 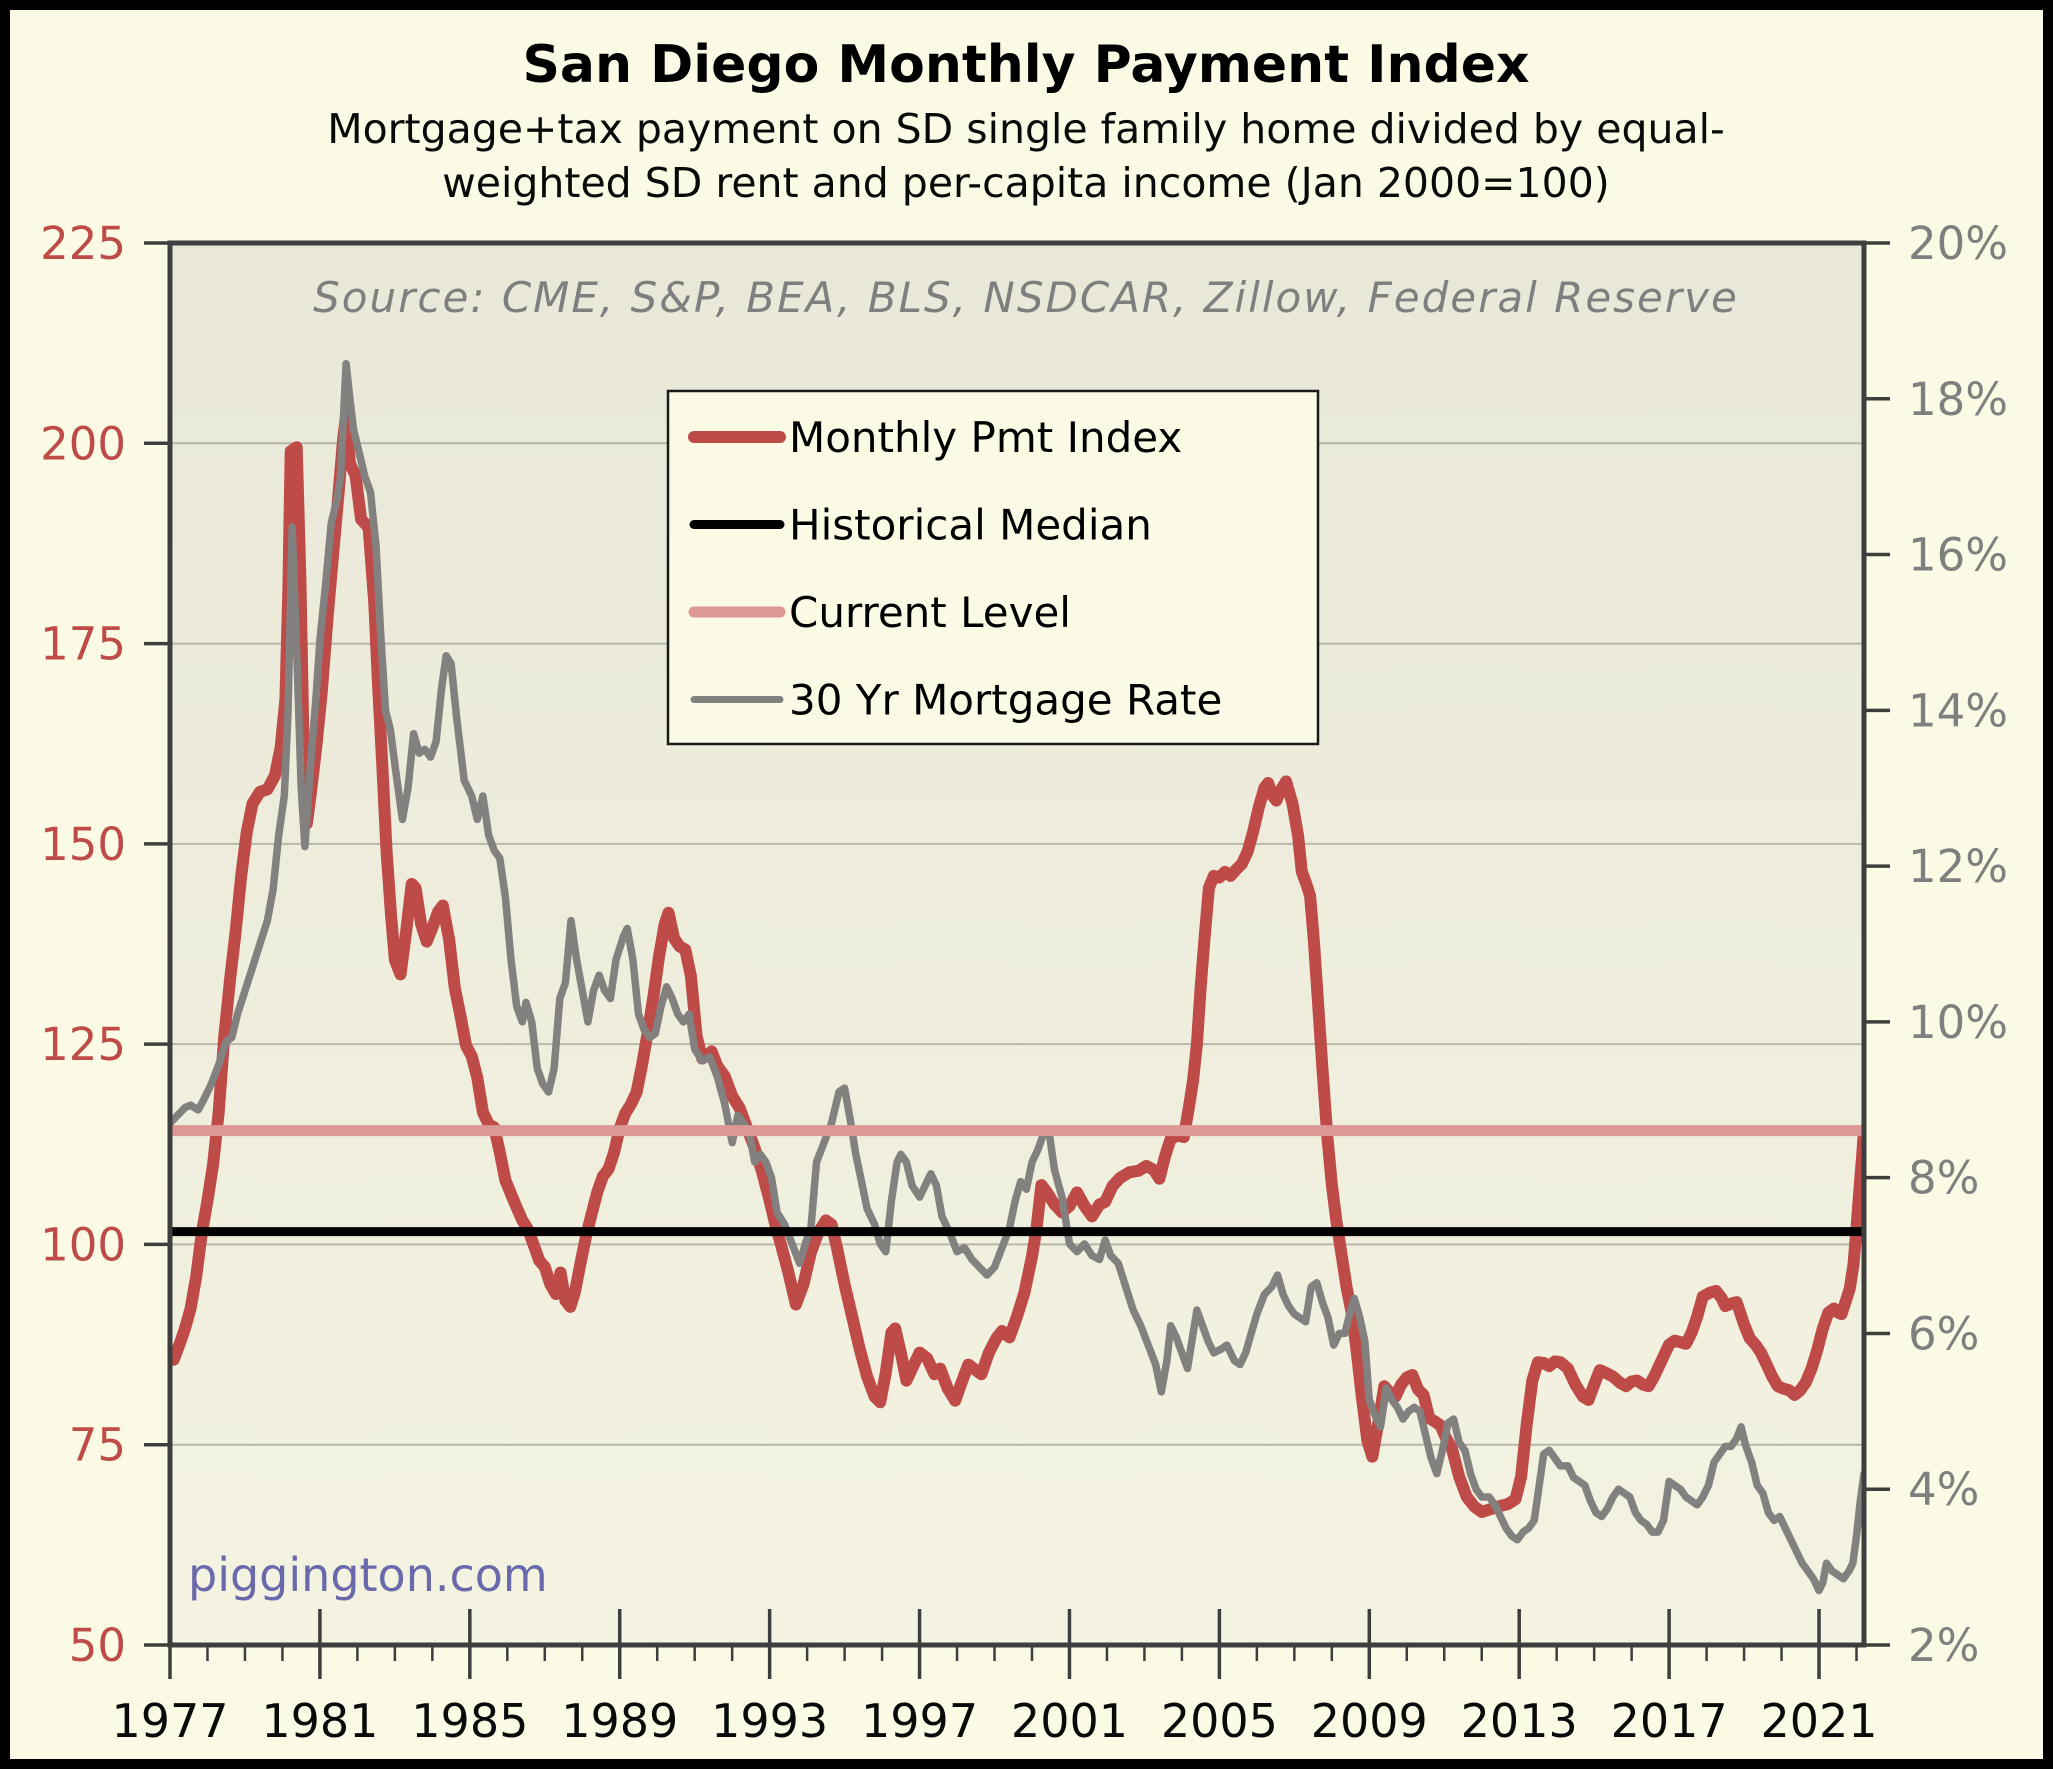 I want to click on x-axis-label-1981: 1981, so click(x=319, y=1721).